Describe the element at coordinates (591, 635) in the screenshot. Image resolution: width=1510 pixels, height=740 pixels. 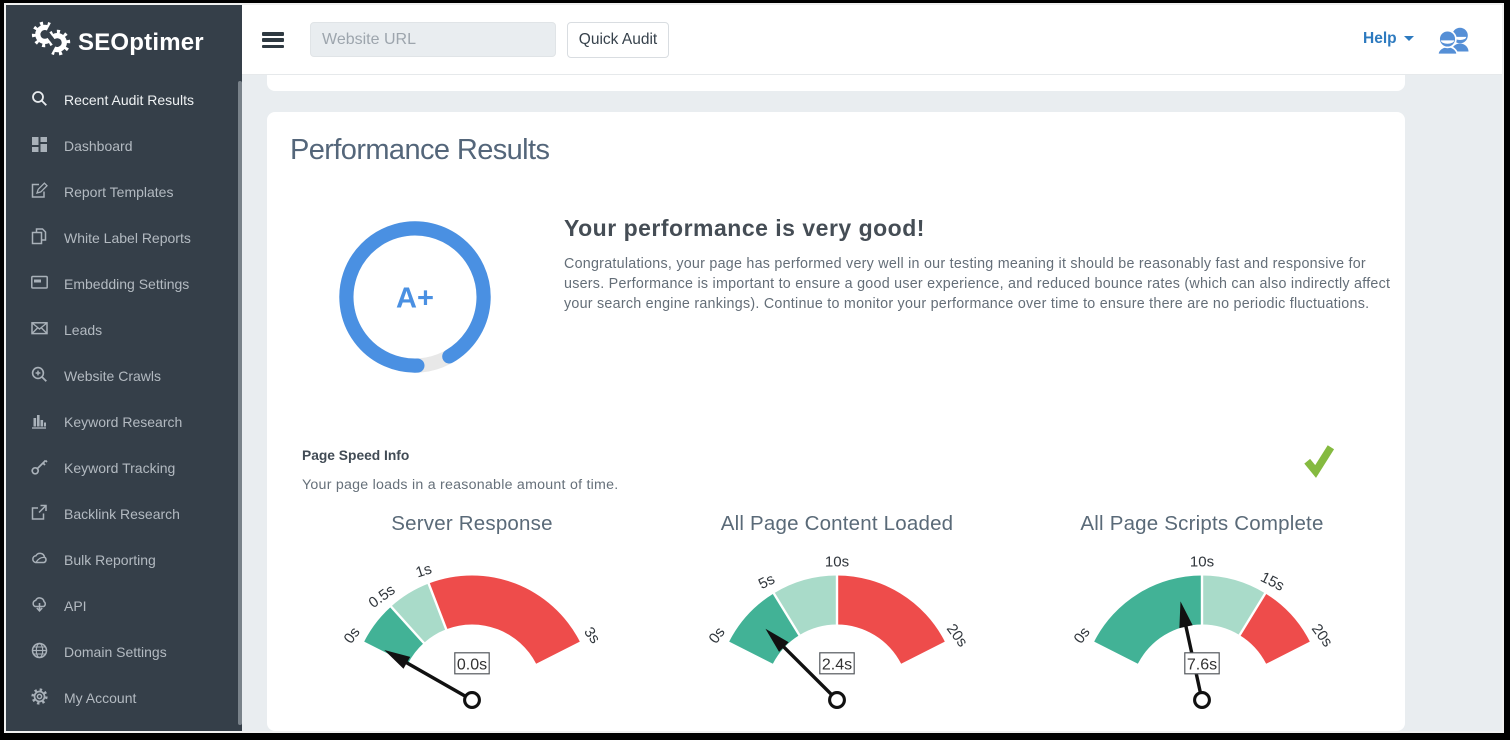
I see `svg-text: 3s` at that location.